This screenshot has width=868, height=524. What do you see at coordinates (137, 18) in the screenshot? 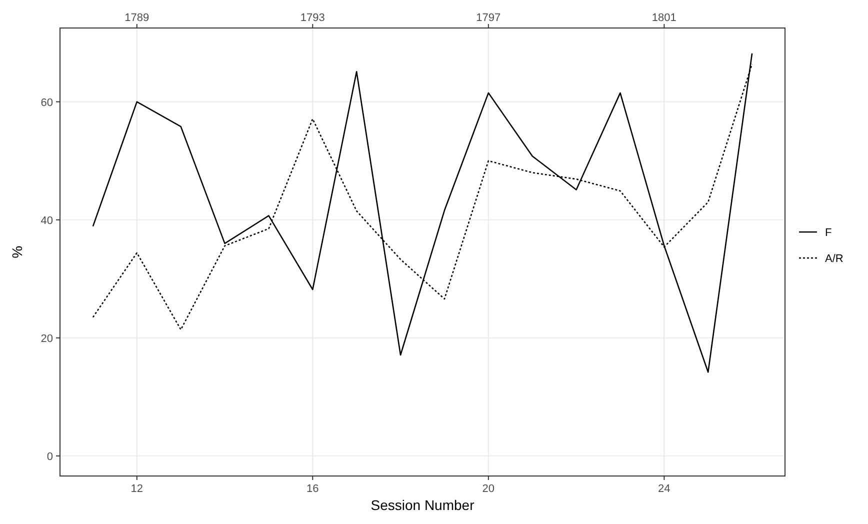
I see `x2-tick-label: 1789` at bounding box center [137, 18].